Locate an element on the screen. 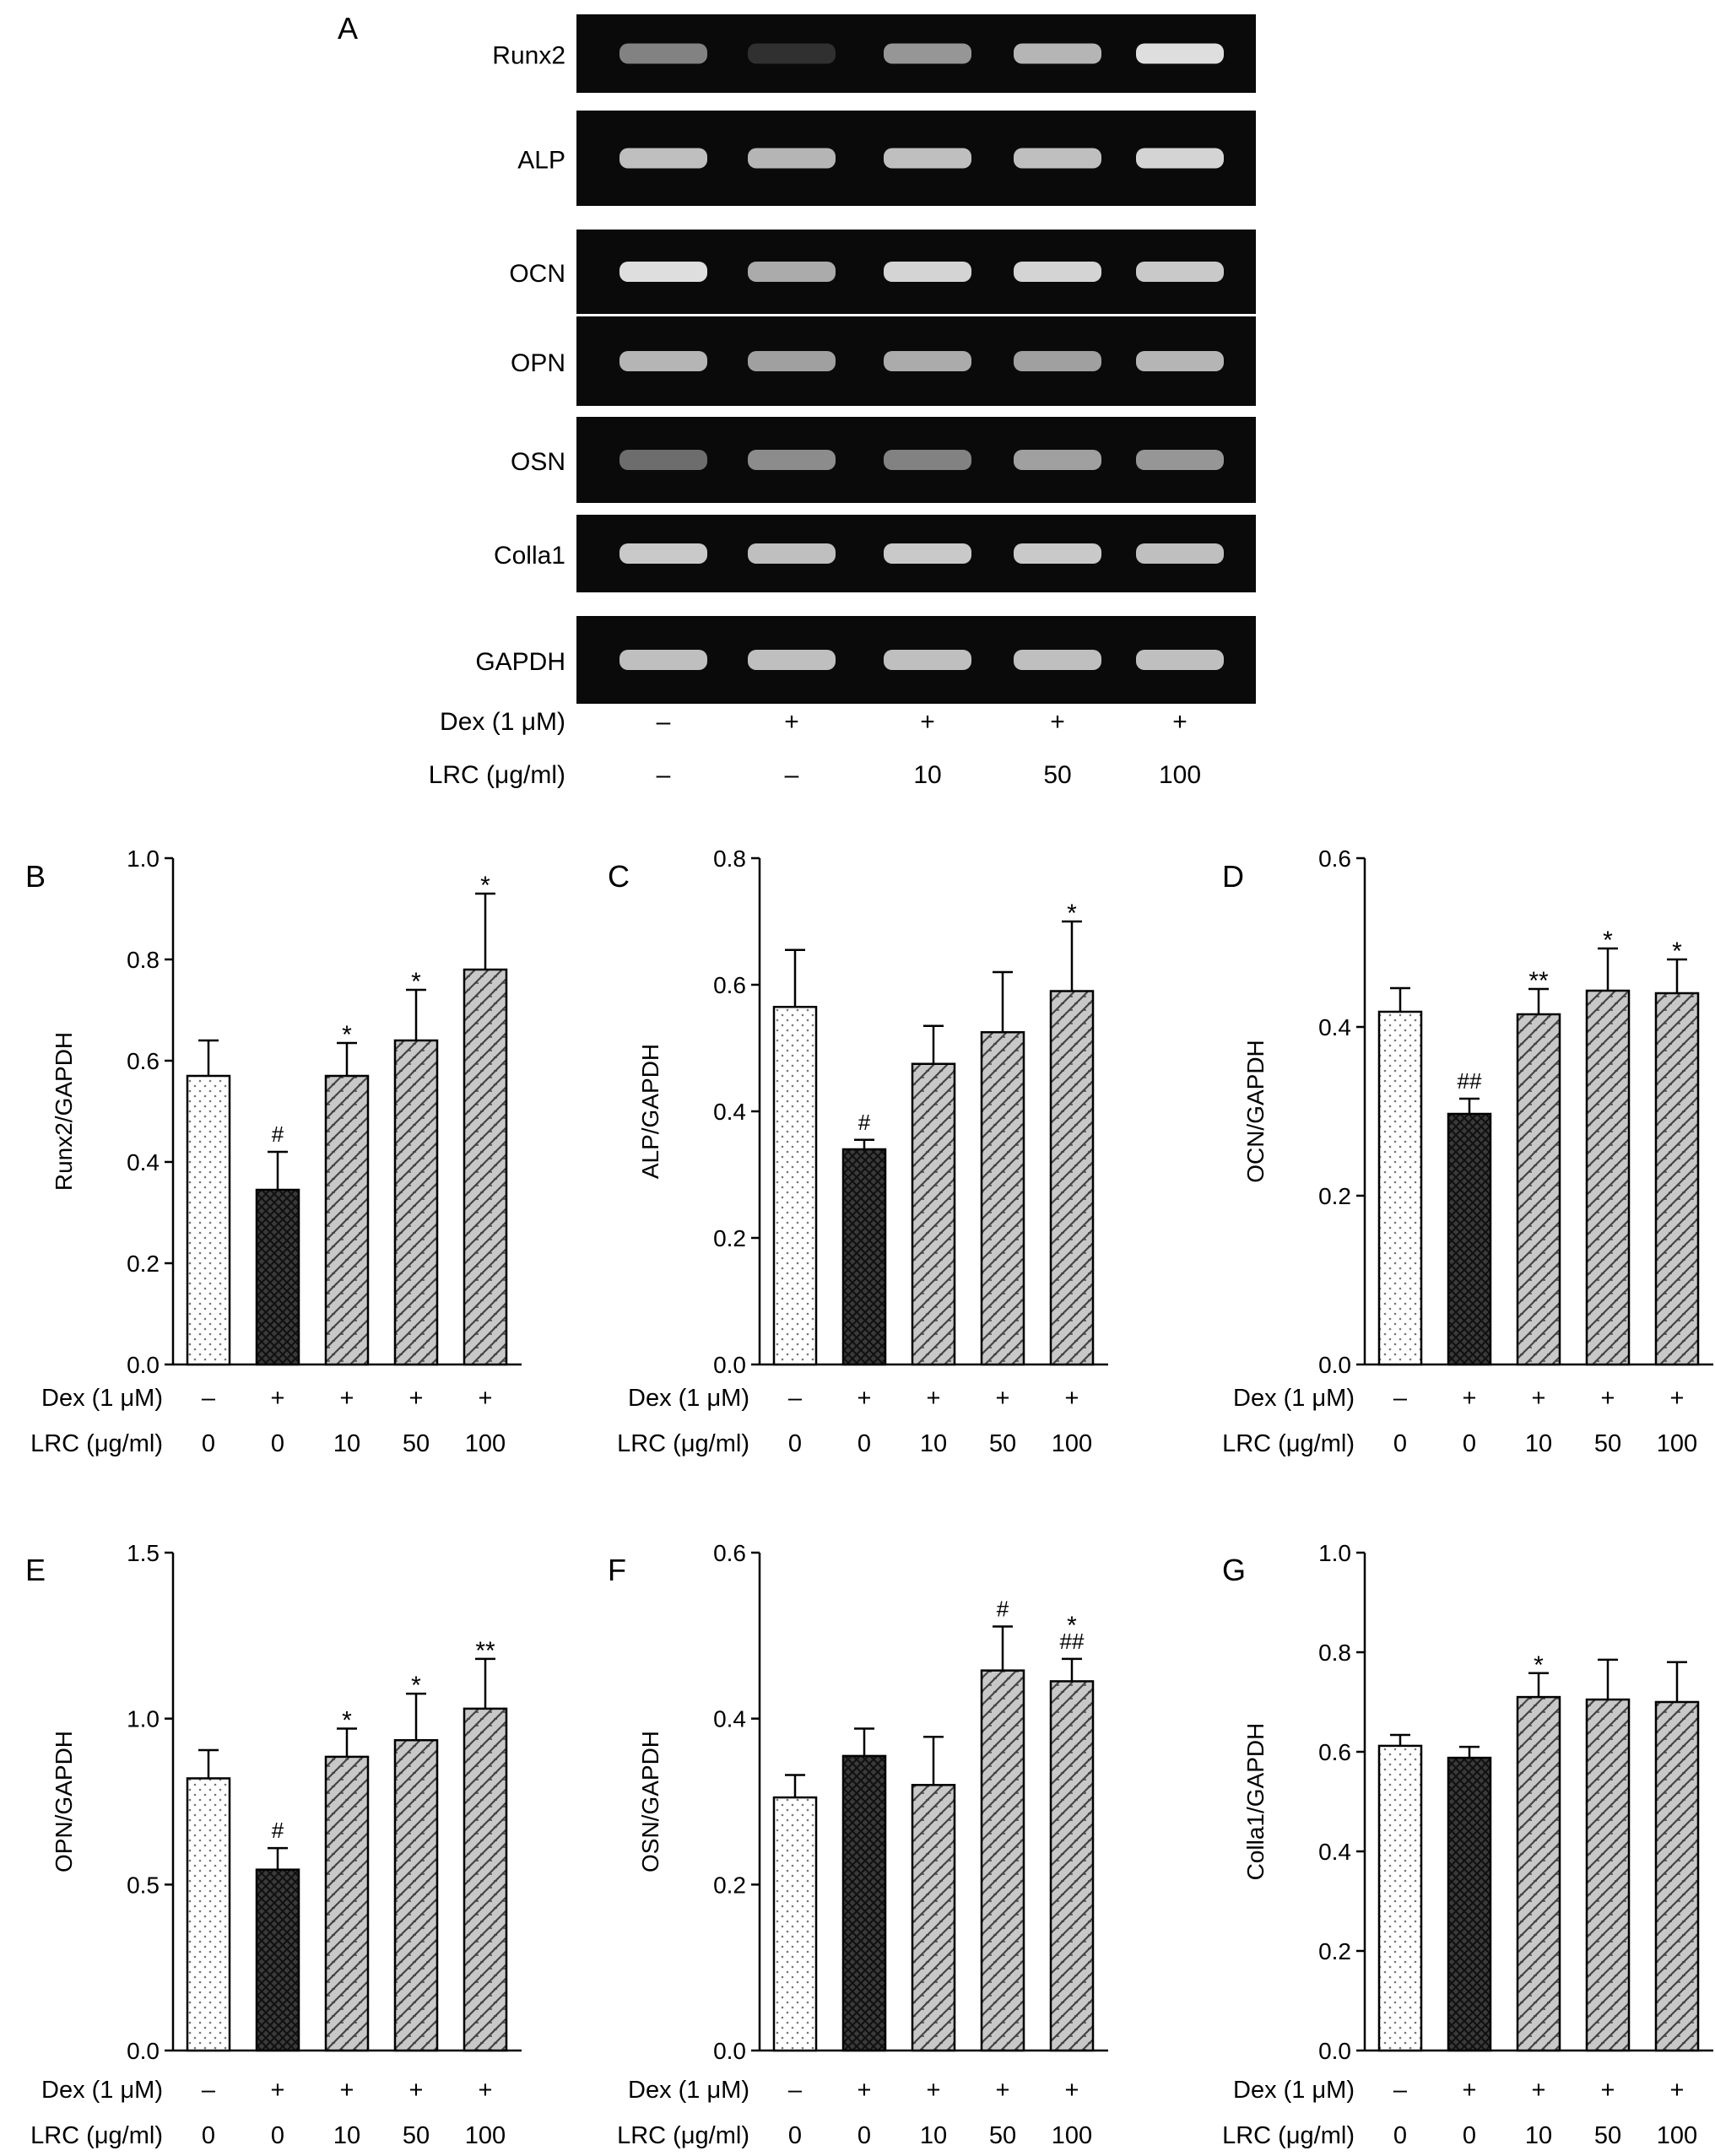 The image size is (1715, 2156). gel-row-ocn: OCN is located at coordinates (882, 272).